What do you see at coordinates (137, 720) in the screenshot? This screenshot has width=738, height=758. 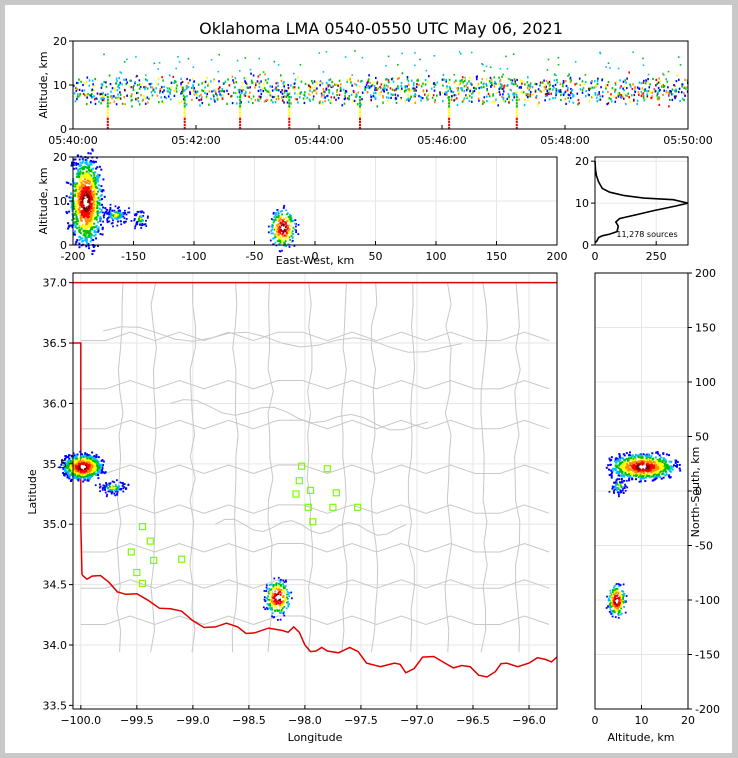 I see `longitude-tick-label: −99.5` at bounding box center [137, 720].